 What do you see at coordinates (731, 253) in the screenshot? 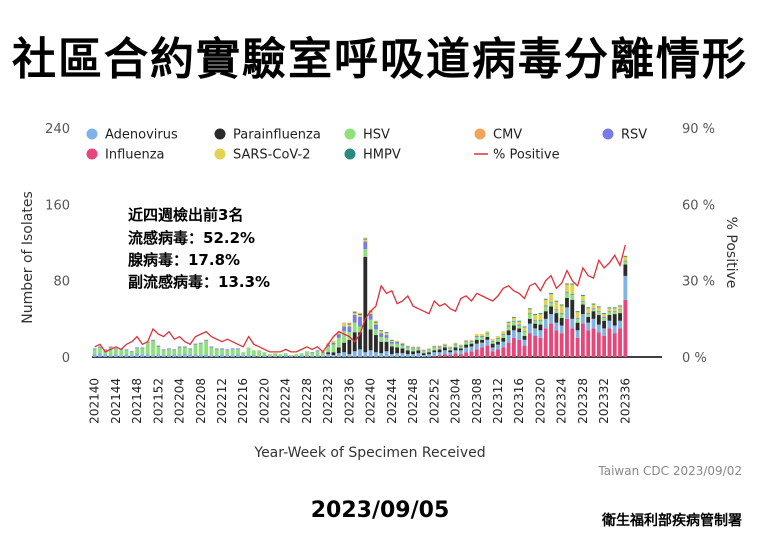
I see `y2-axis-label: % Positive` at bounding box center [731, 253].